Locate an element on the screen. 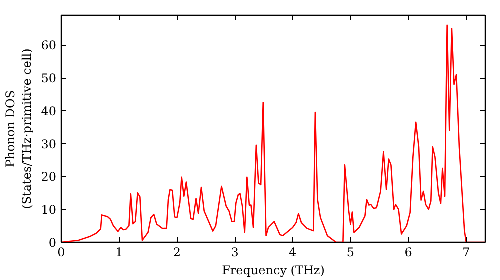  y-tick-label: 0 is located at coordinates (52, 243).